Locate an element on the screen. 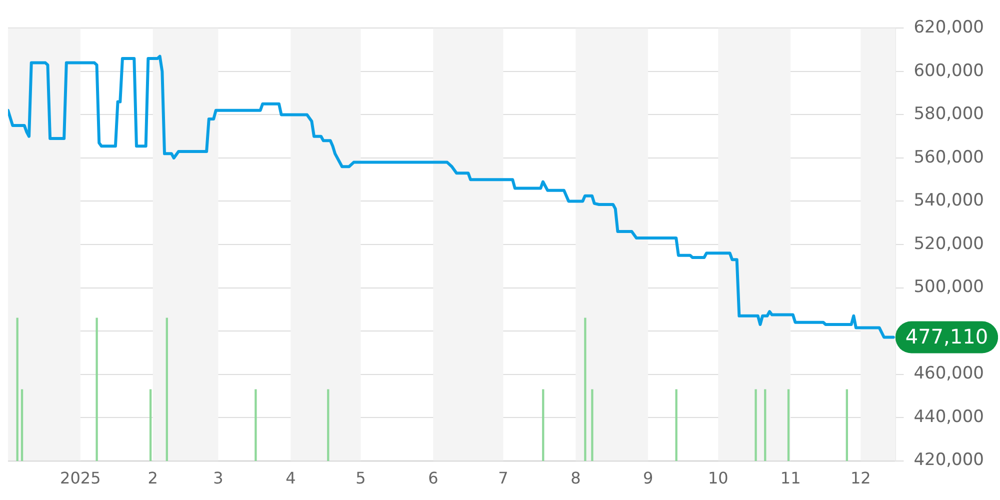 This screenshot has height=500, width=1000. y-tick-label: 500,000 is located at coordinates (949, 287).